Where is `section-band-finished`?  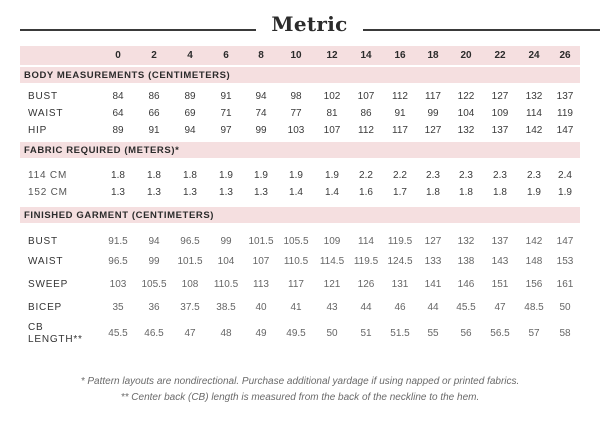
section-band-finished is located at coordinates (300, 215).